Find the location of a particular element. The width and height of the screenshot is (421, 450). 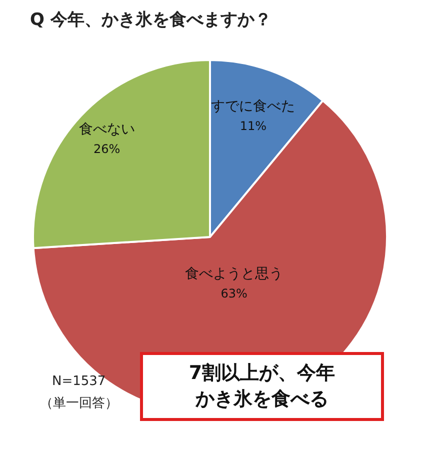

data-label: 63% is located at coordinates (234, 293).